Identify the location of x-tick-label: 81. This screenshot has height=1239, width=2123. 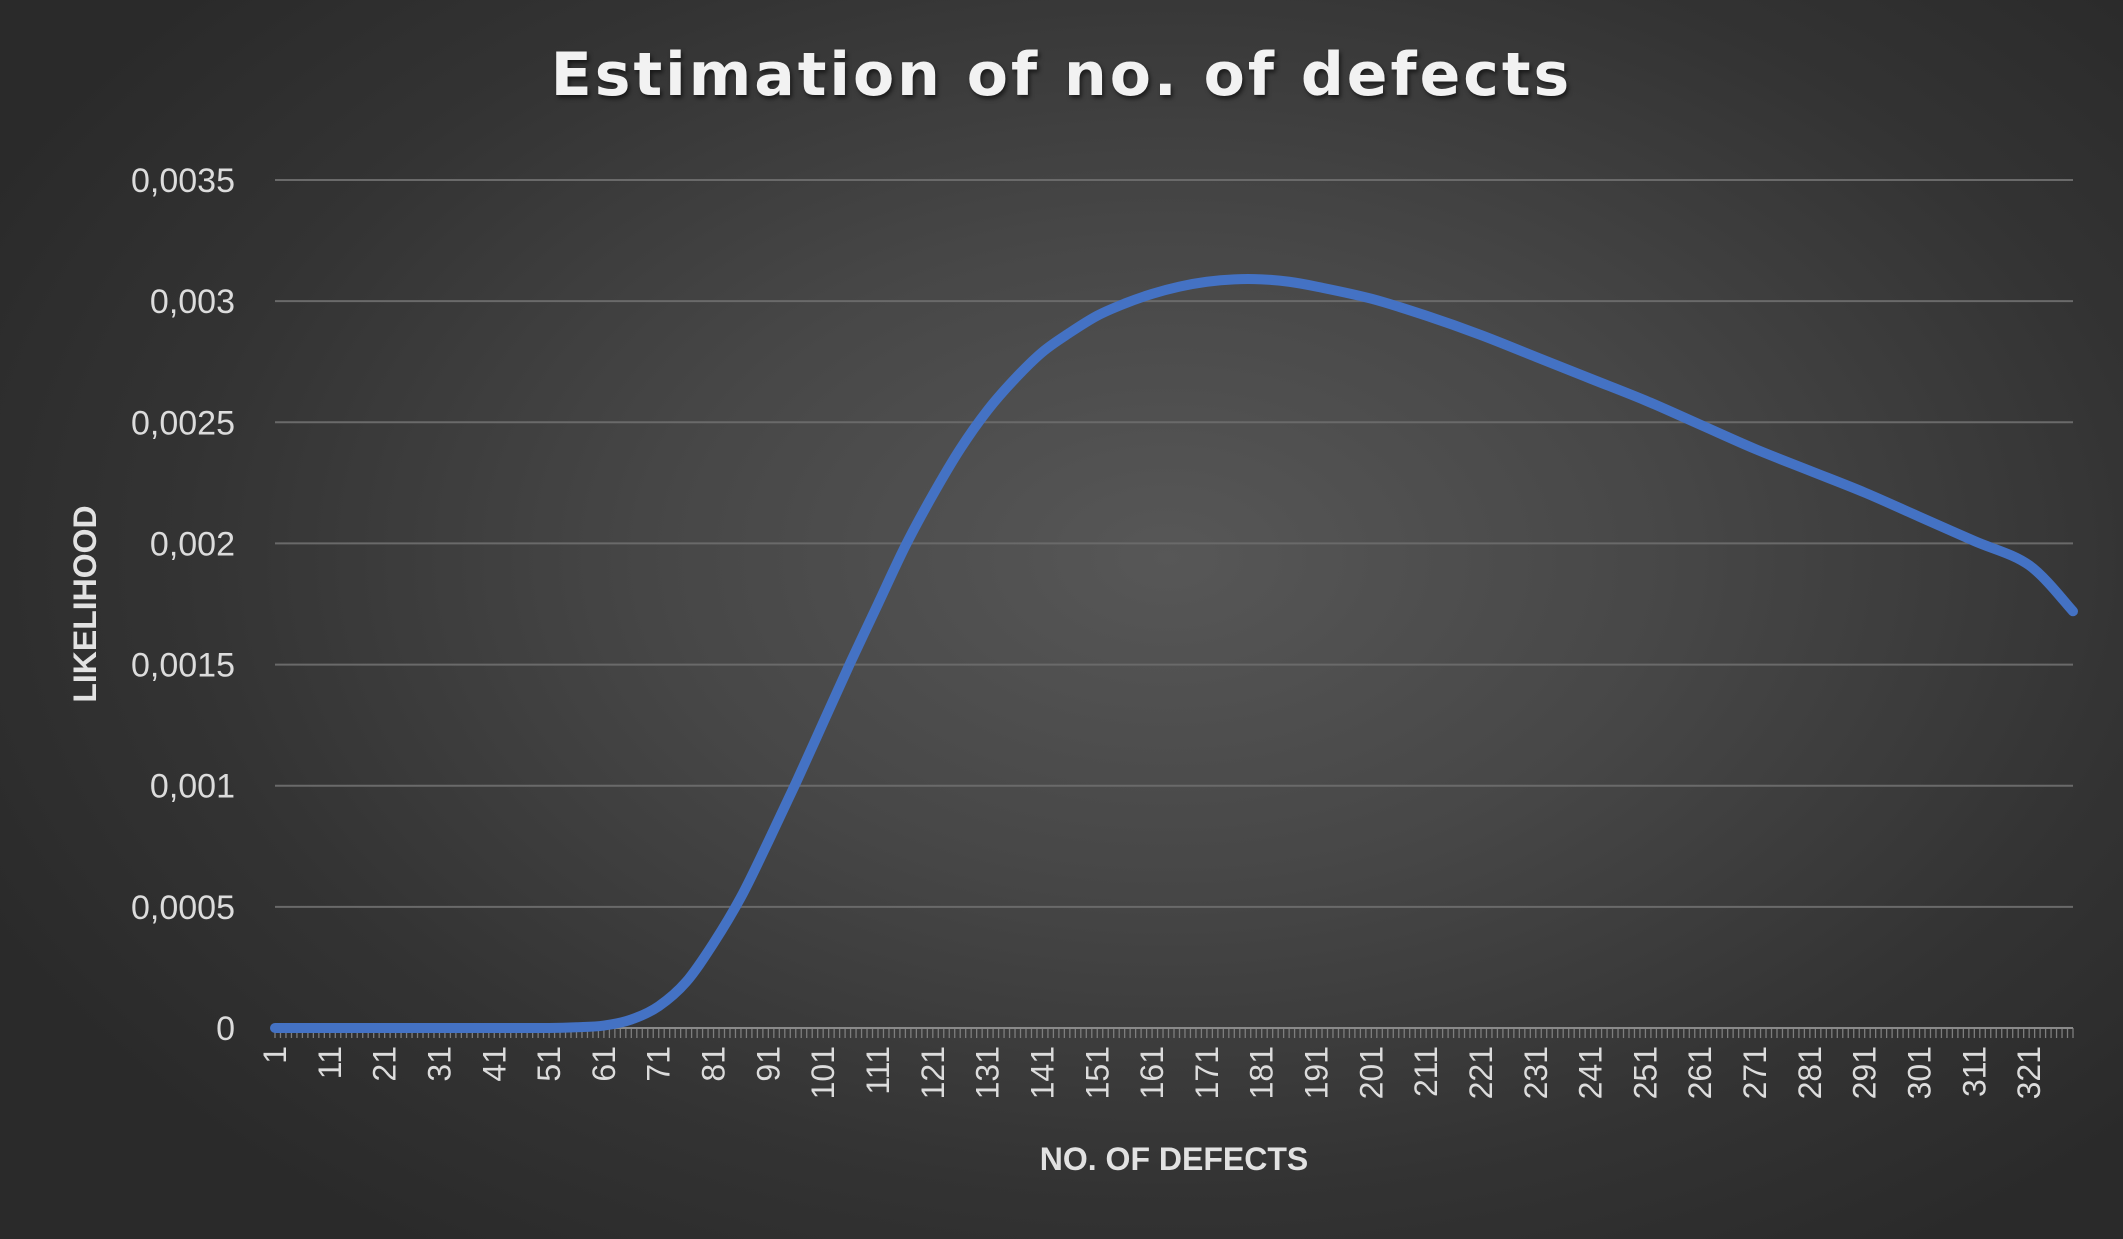
(714, 1064).